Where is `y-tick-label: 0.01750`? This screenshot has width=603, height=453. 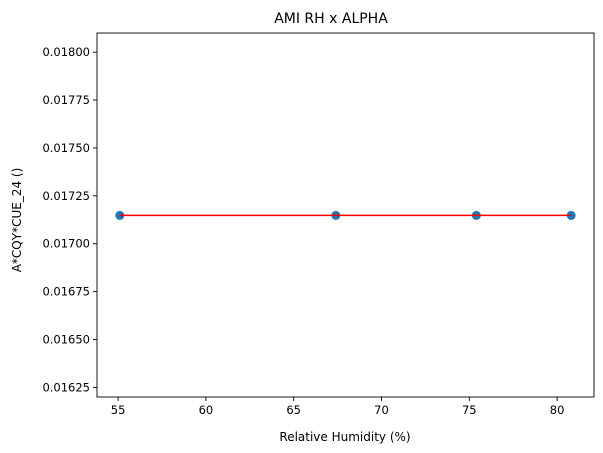 y-tick-label: 0.01750 is located at coordinates (66, 148).